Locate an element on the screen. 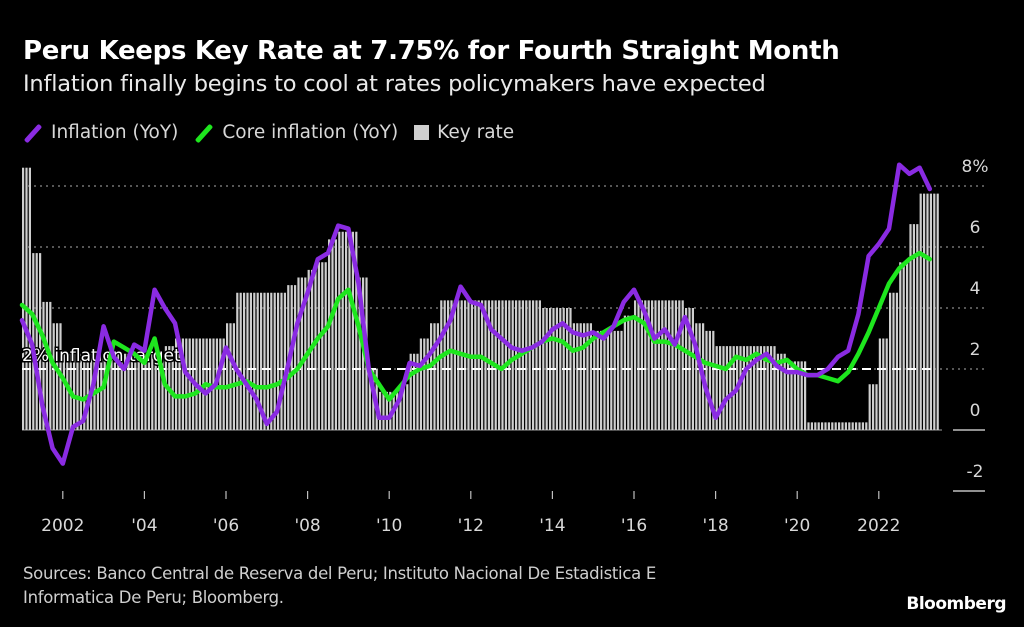  x-tick-label: '12 is located at coordinates (471, 526).